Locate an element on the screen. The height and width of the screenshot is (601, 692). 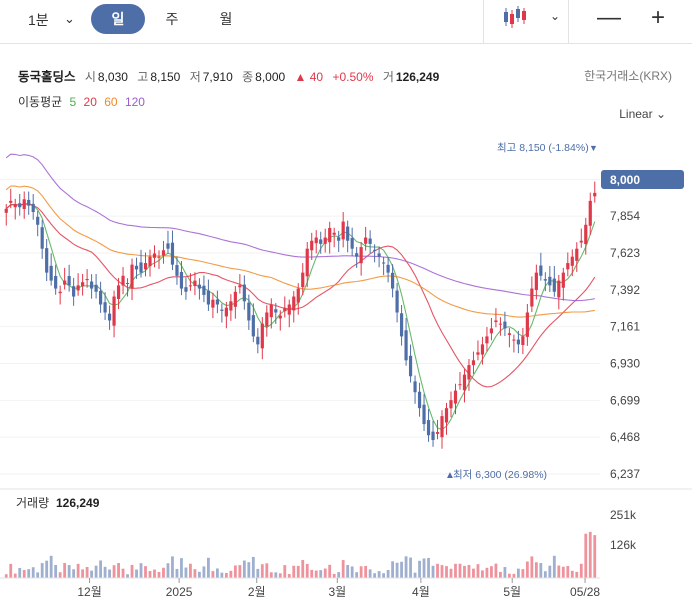
high-label: 고 is located at coordinates (143, 77).